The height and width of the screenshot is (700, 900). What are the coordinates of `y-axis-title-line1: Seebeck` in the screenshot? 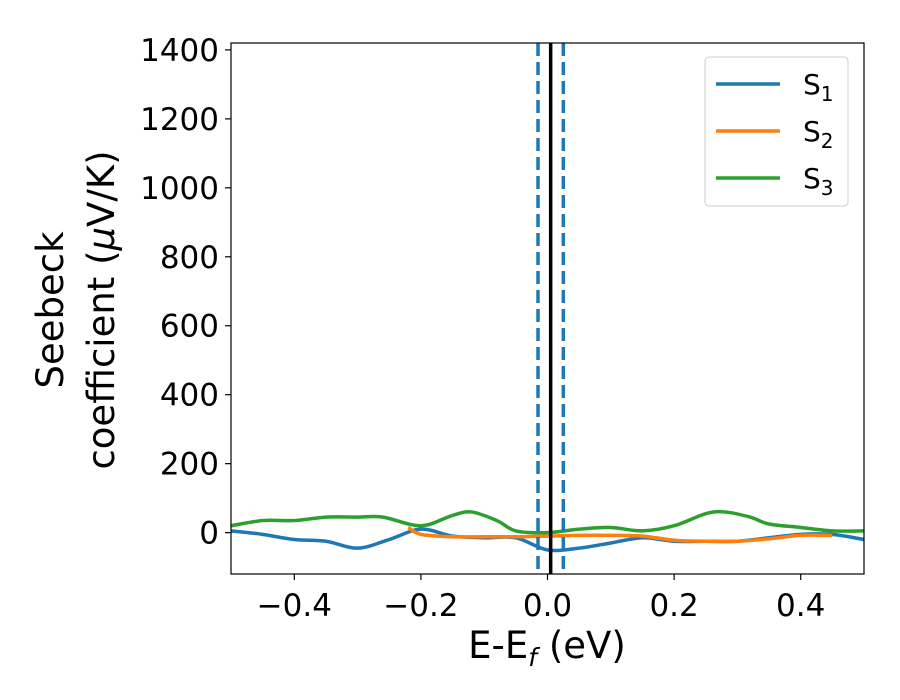 It's located at (50, 310).